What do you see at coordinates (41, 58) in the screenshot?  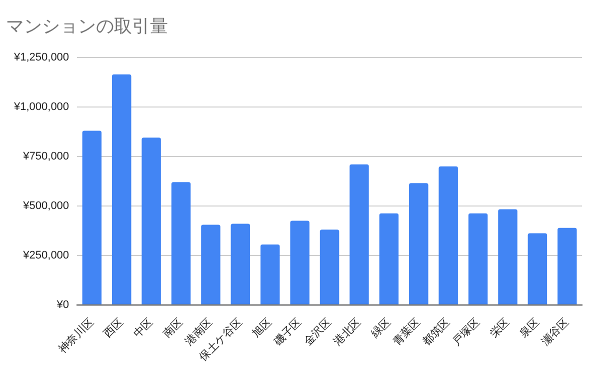 I see `y-tick-label: ¥1,250,000` at bounding box center [41, 58].